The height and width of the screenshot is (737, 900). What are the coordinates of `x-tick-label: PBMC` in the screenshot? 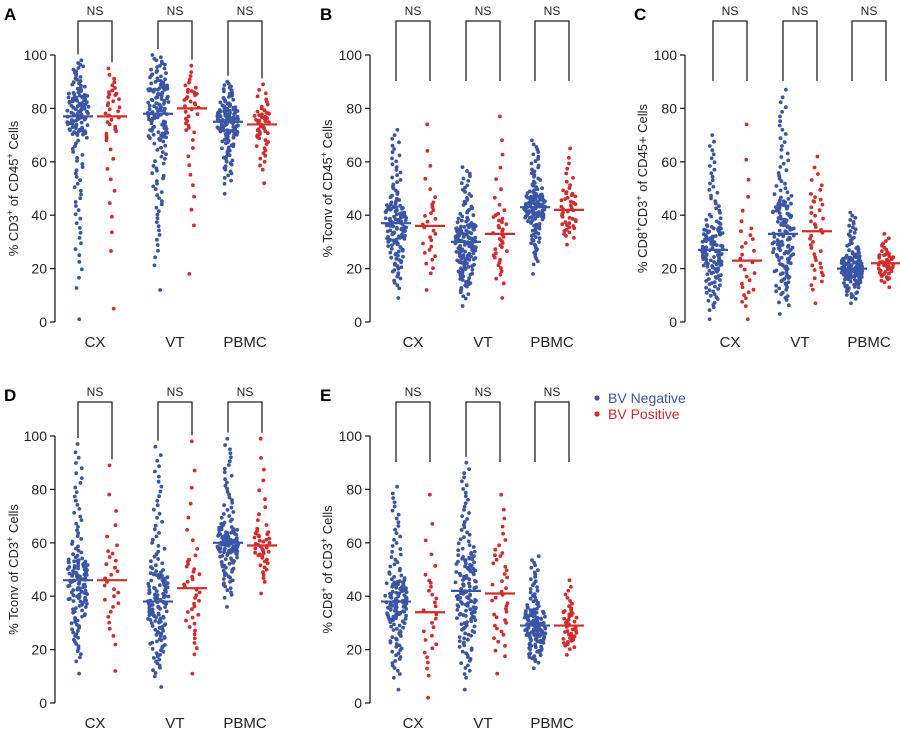 It's located at (245, 723).